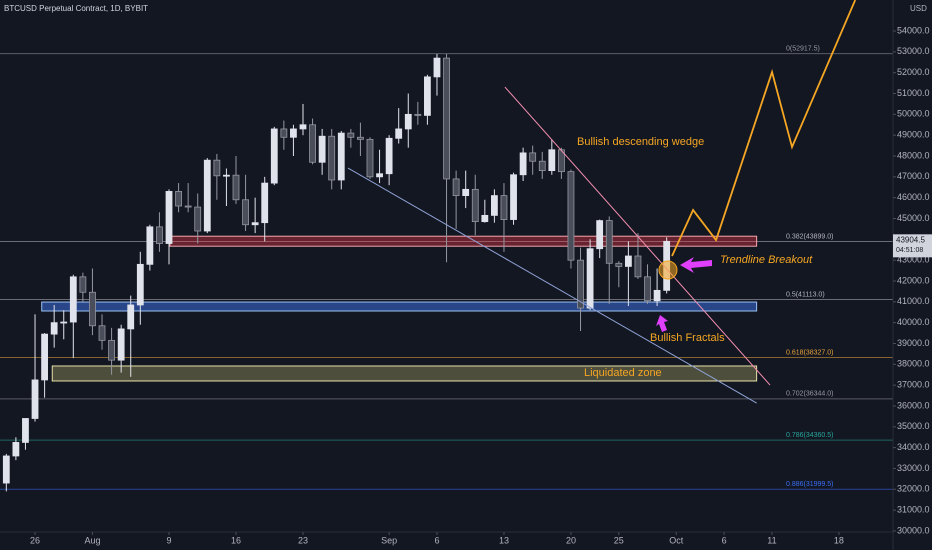 Image resolution: width=932 pixels, height=550 pixels. I want to click on x-tick-label: 16, so click(236, 540).